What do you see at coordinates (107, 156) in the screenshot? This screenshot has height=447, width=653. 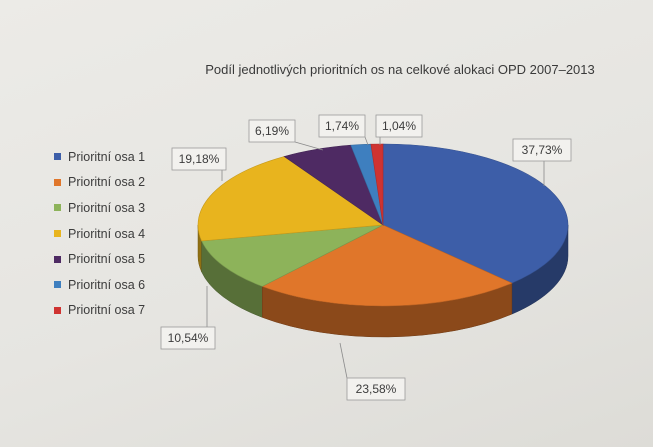 I see `legend-label-1: Prioritní osa 1` at bounding box center [107, 156].